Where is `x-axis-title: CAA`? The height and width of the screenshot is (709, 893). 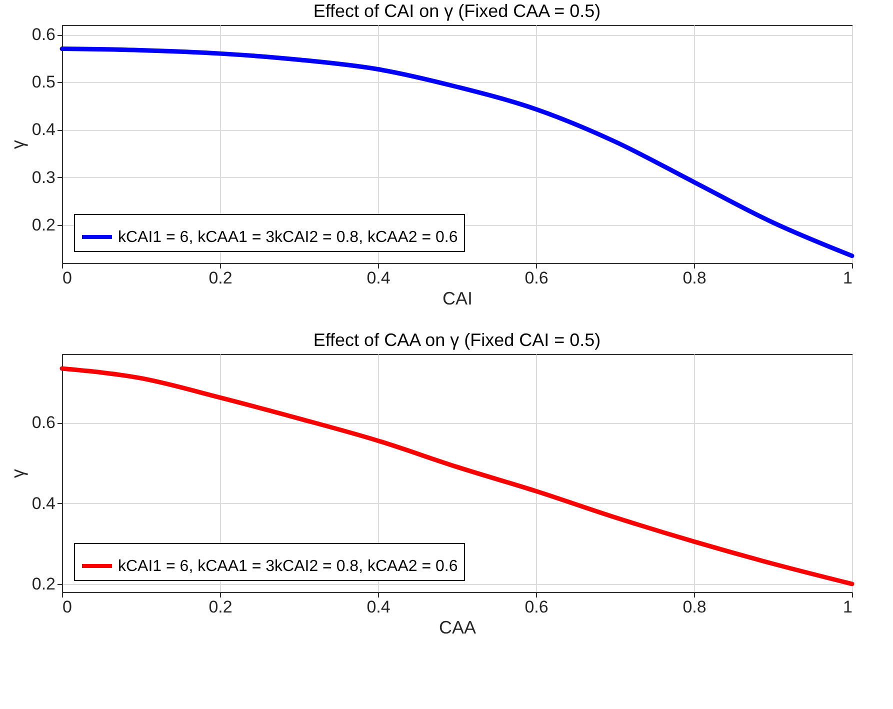
x-axis-title: CAA is located at coordinates (457, 628).